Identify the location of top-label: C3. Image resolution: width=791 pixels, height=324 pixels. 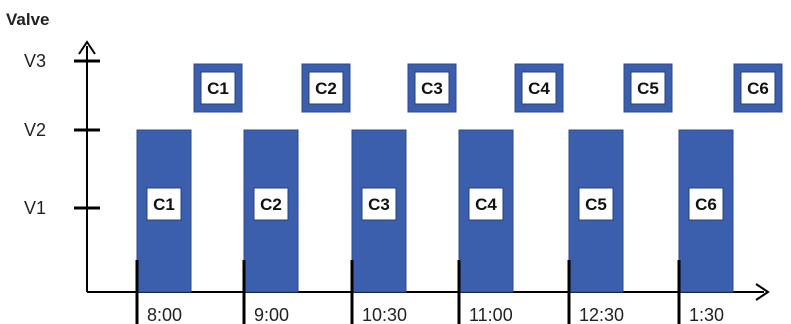
(432, 88).